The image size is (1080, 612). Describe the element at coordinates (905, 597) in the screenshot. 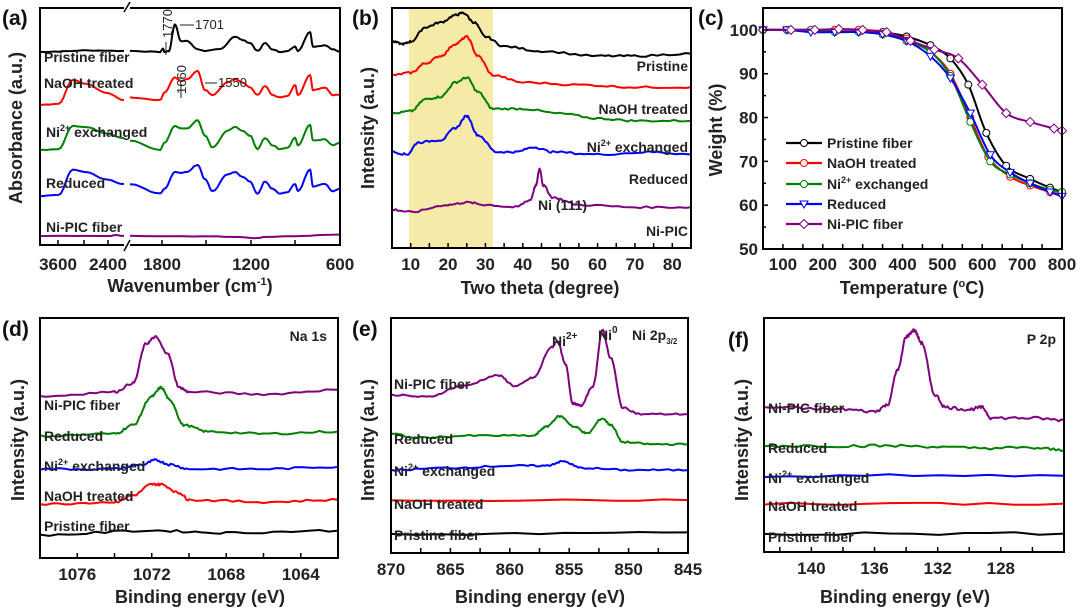

I see `f-x-axis-title: Binding energy (eV)` at that location.